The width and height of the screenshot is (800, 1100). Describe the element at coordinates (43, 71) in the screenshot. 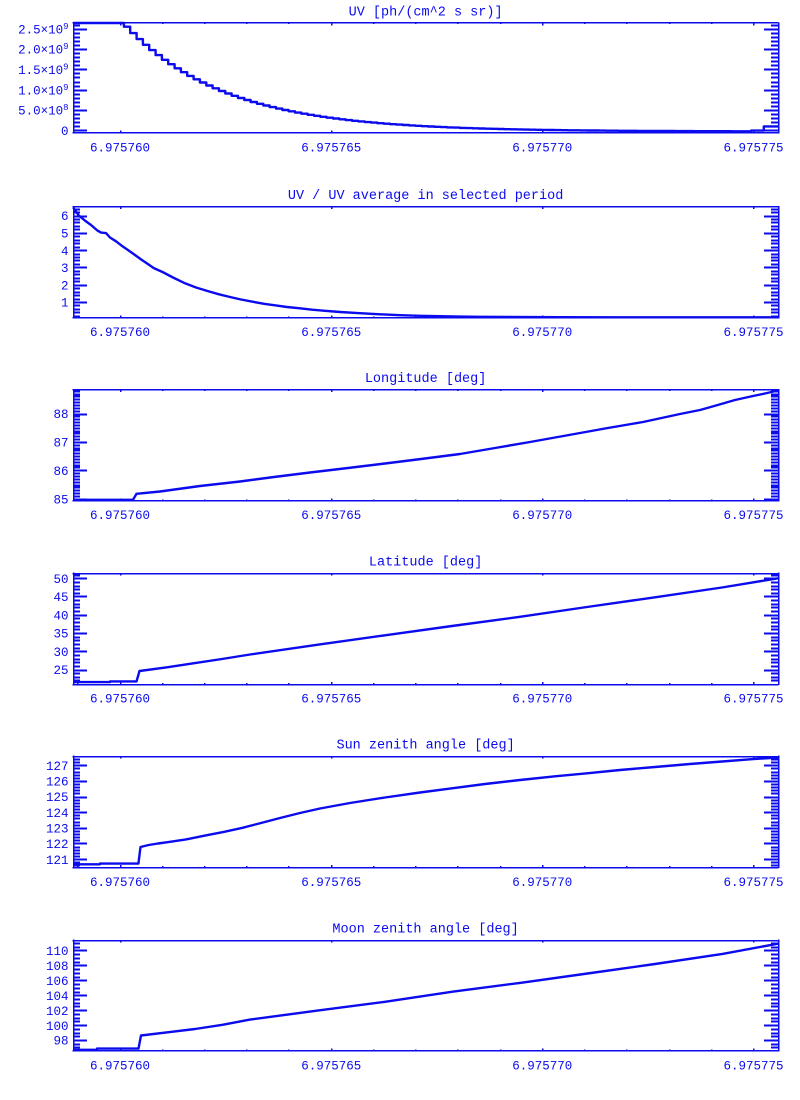

I see `svg-text: 1.5×10⁹` at that location.